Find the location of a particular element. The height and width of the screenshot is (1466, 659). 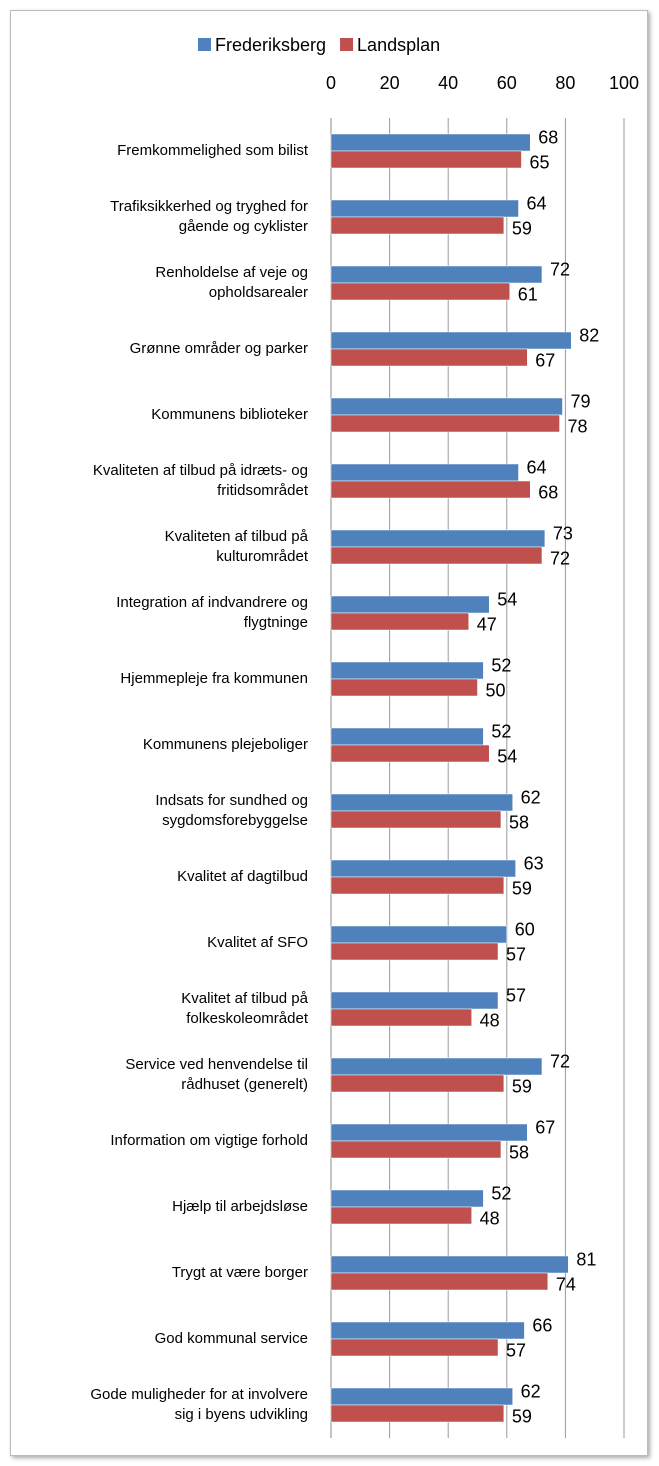

value-label: 58 is located at coordinates (519, 1152).